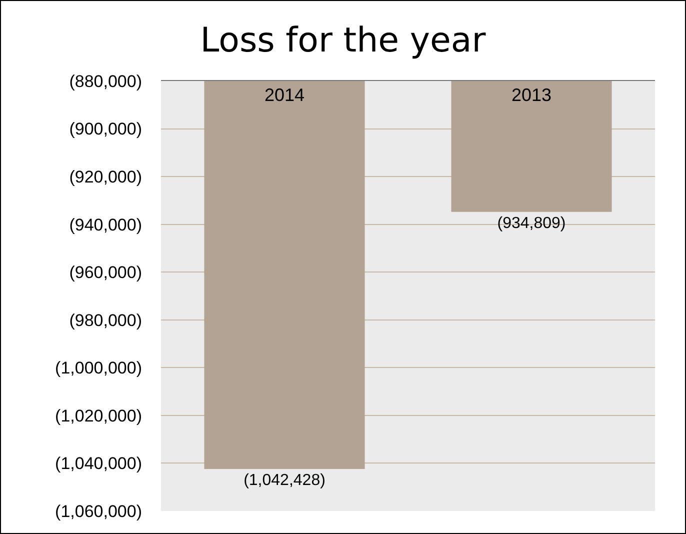 Image resolution: width=686 pixels, height=534 pixels. Describe the element at coordinates (98, 416) in the screenshot. I see `y-tick-label: (1,020,000)` at that location.